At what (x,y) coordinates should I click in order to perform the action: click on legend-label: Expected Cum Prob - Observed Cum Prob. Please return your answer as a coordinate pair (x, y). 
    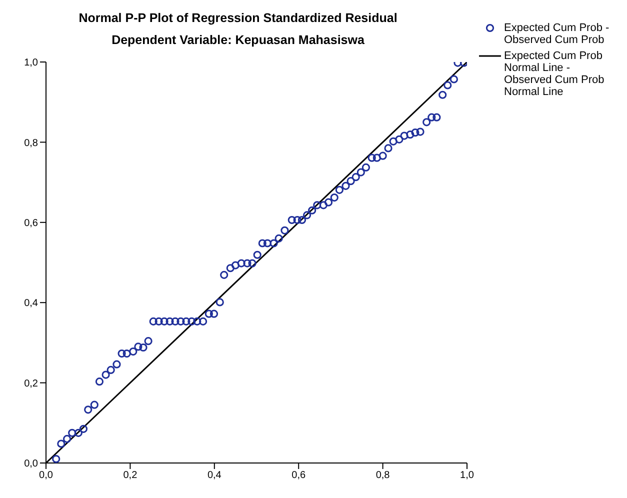
    Looking at the image, I should click on (557, 34).